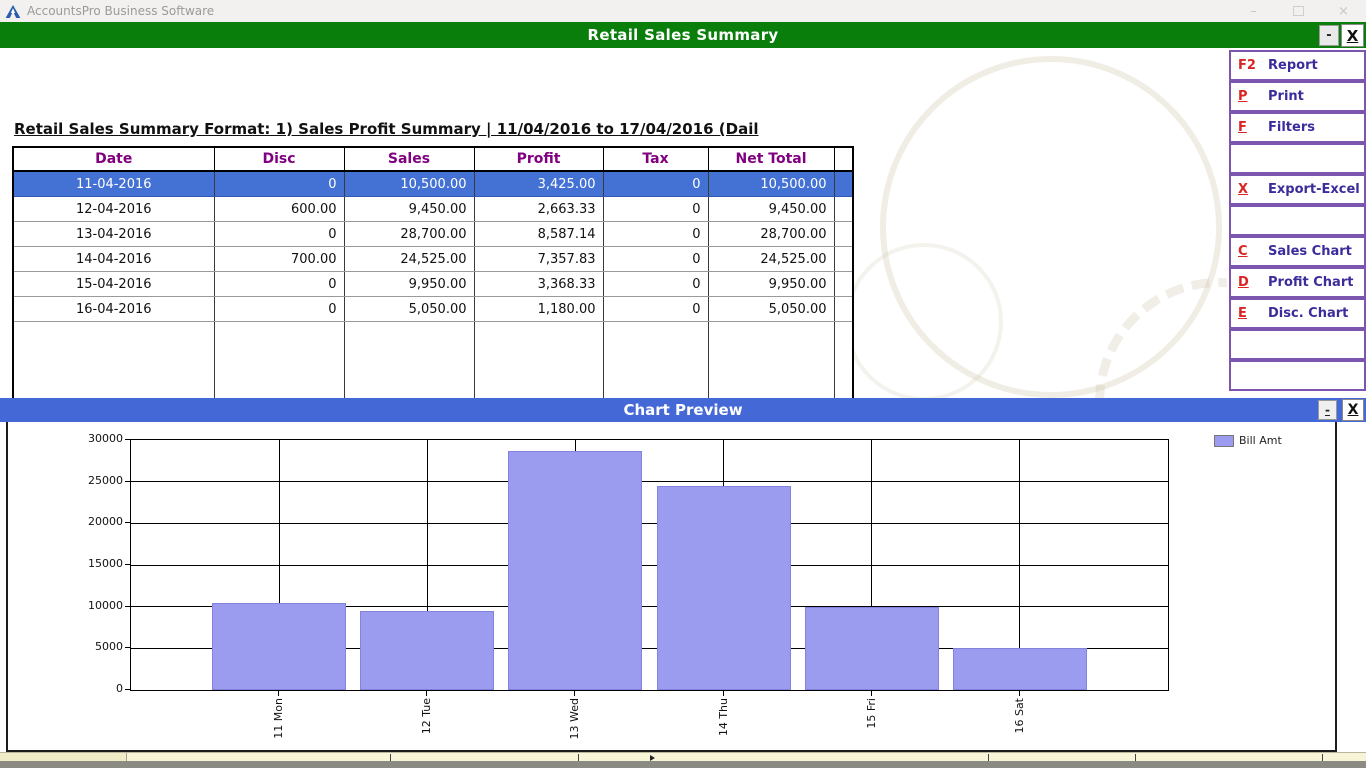 The width and height of the screenshot is (1366, 768). What do you see at coordinates (113, 159) in the screenshot?
I see `column-header-date: Date` at bounding box center [113, 159].